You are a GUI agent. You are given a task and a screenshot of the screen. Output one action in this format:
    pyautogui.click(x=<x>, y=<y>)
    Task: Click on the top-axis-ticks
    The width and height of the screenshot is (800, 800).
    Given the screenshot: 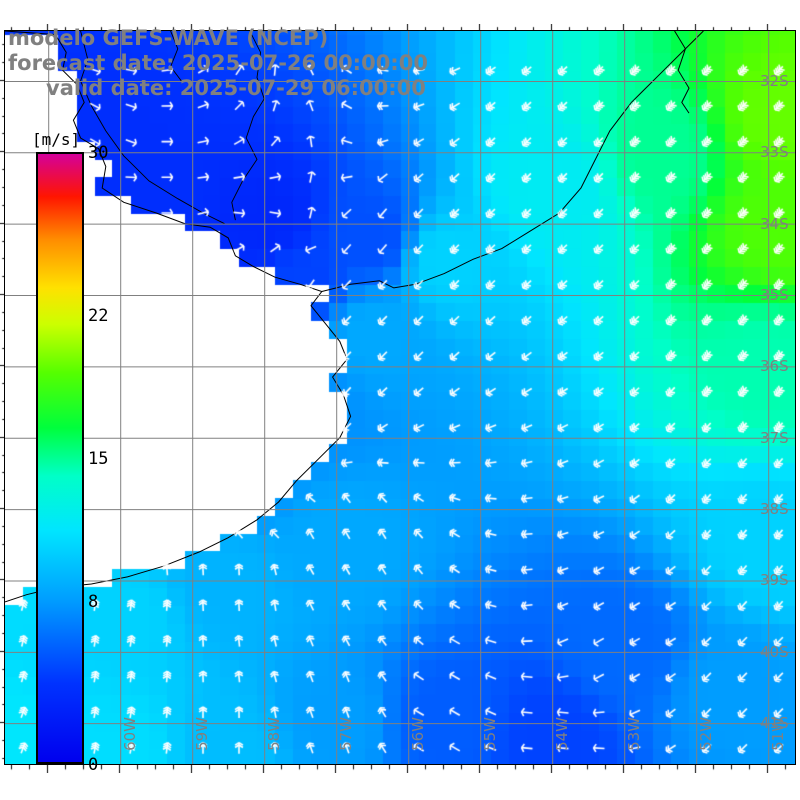 What is the action you would take?
    pyautogui.click(x=400, y=27)
    